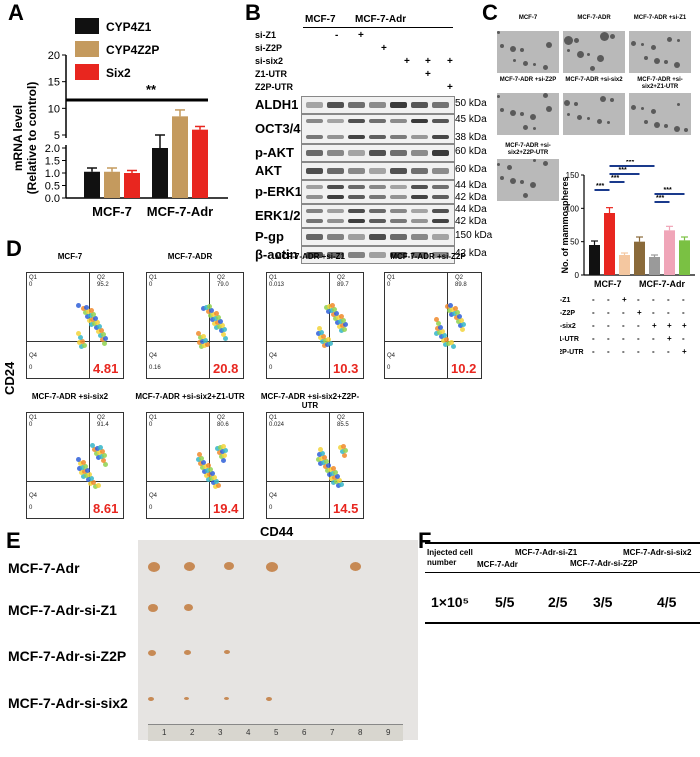  I want to click on wb-protein-label: p-AKT, so click(274, 152).